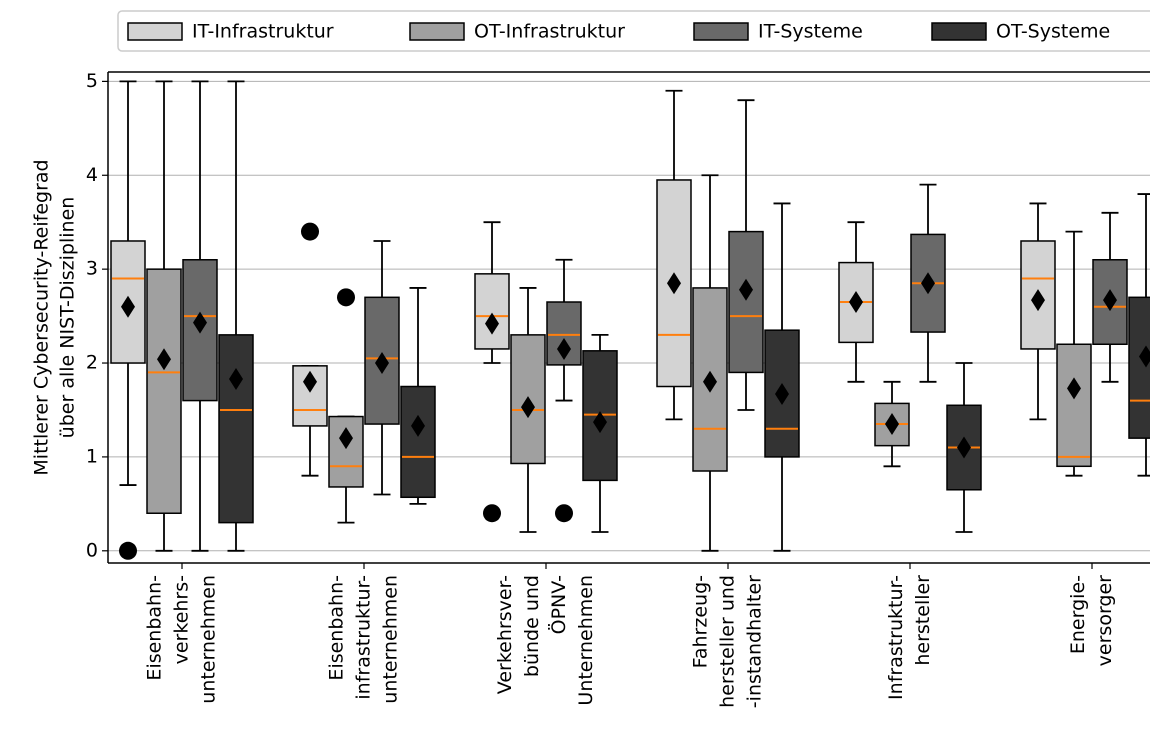  I want to click on x-tick-label: hersteller, so click(923, 620).